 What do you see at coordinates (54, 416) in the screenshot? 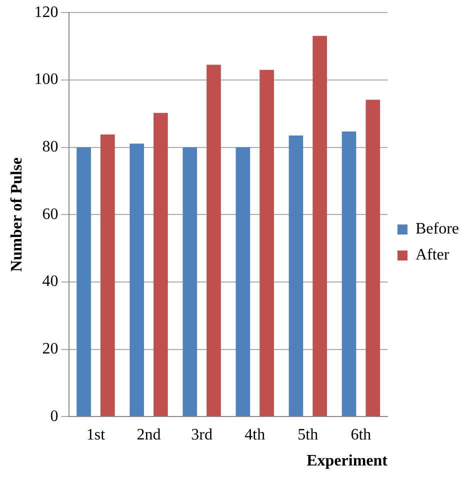
I see `y-tick-label: 0` at bounding box center [54, 416].